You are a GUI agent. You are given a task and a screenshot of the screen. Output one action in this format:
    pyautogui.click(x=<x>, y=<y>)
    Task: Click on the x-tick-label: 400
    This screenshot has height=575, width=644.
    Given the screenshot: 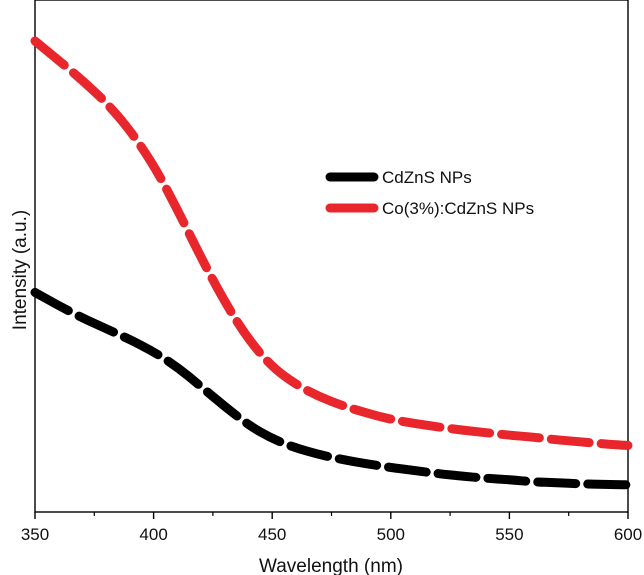 What is the action you would take?
    pyautogui.click(x=153, y=534)
    